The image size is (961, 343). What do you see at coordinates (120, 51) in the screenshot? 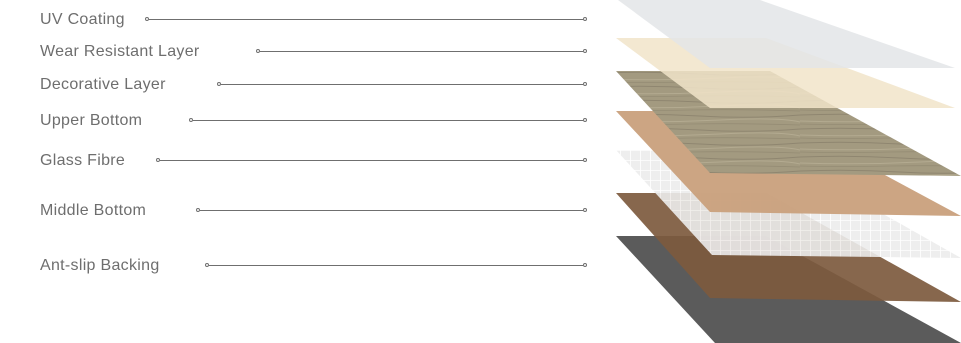
I see `layer-label-wear-resistant: Wear Resistant Layer` at bounding box center [120, 51].